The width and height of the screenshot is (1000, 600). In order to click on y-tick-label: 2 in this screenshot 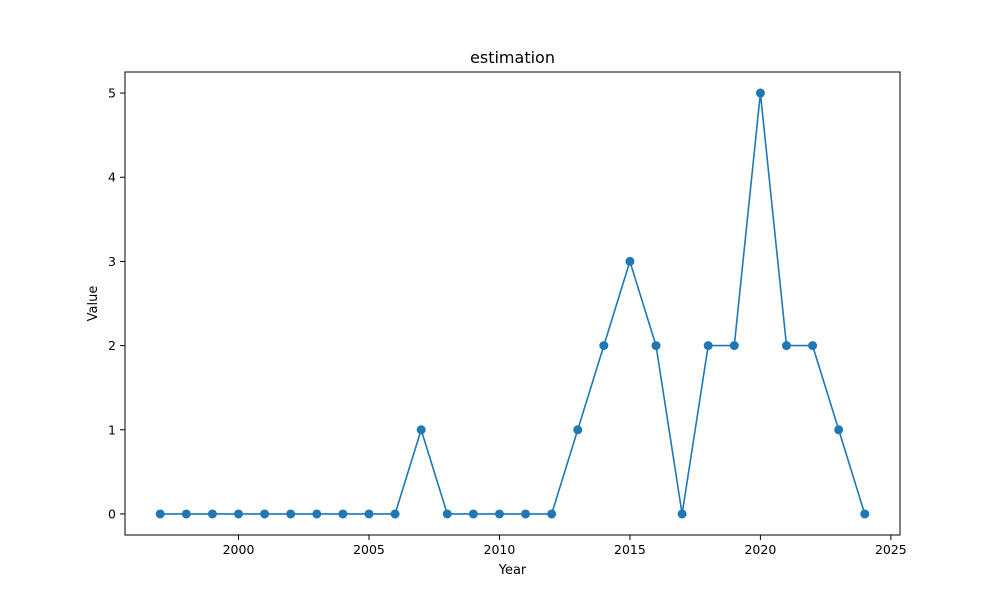, I will do `click(112, 345)`.